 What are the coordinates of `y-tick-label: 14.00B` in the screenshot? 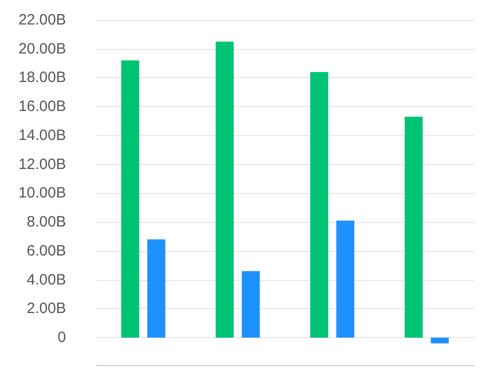 It's located at (42, 135).